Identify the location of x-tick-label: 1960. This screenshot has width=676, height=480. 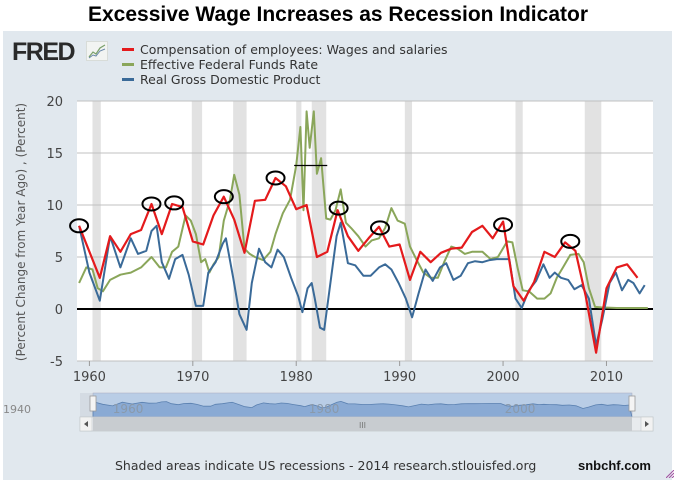
(89, 377).